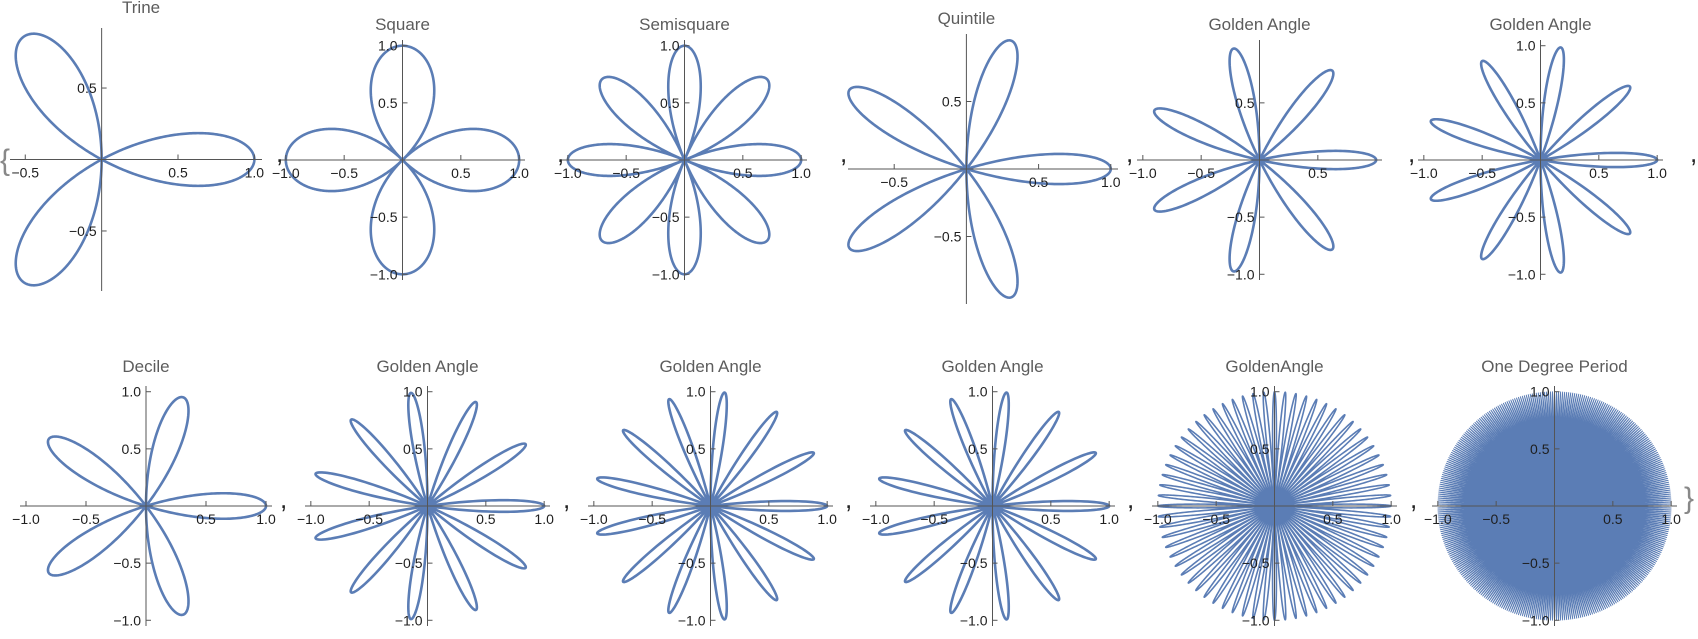 This screenshot has width=1698, height=639. What do you see at coordinates (145, 366) in the screenshot?
I see `plot-title: Decile` at bounding box center [145, 366].